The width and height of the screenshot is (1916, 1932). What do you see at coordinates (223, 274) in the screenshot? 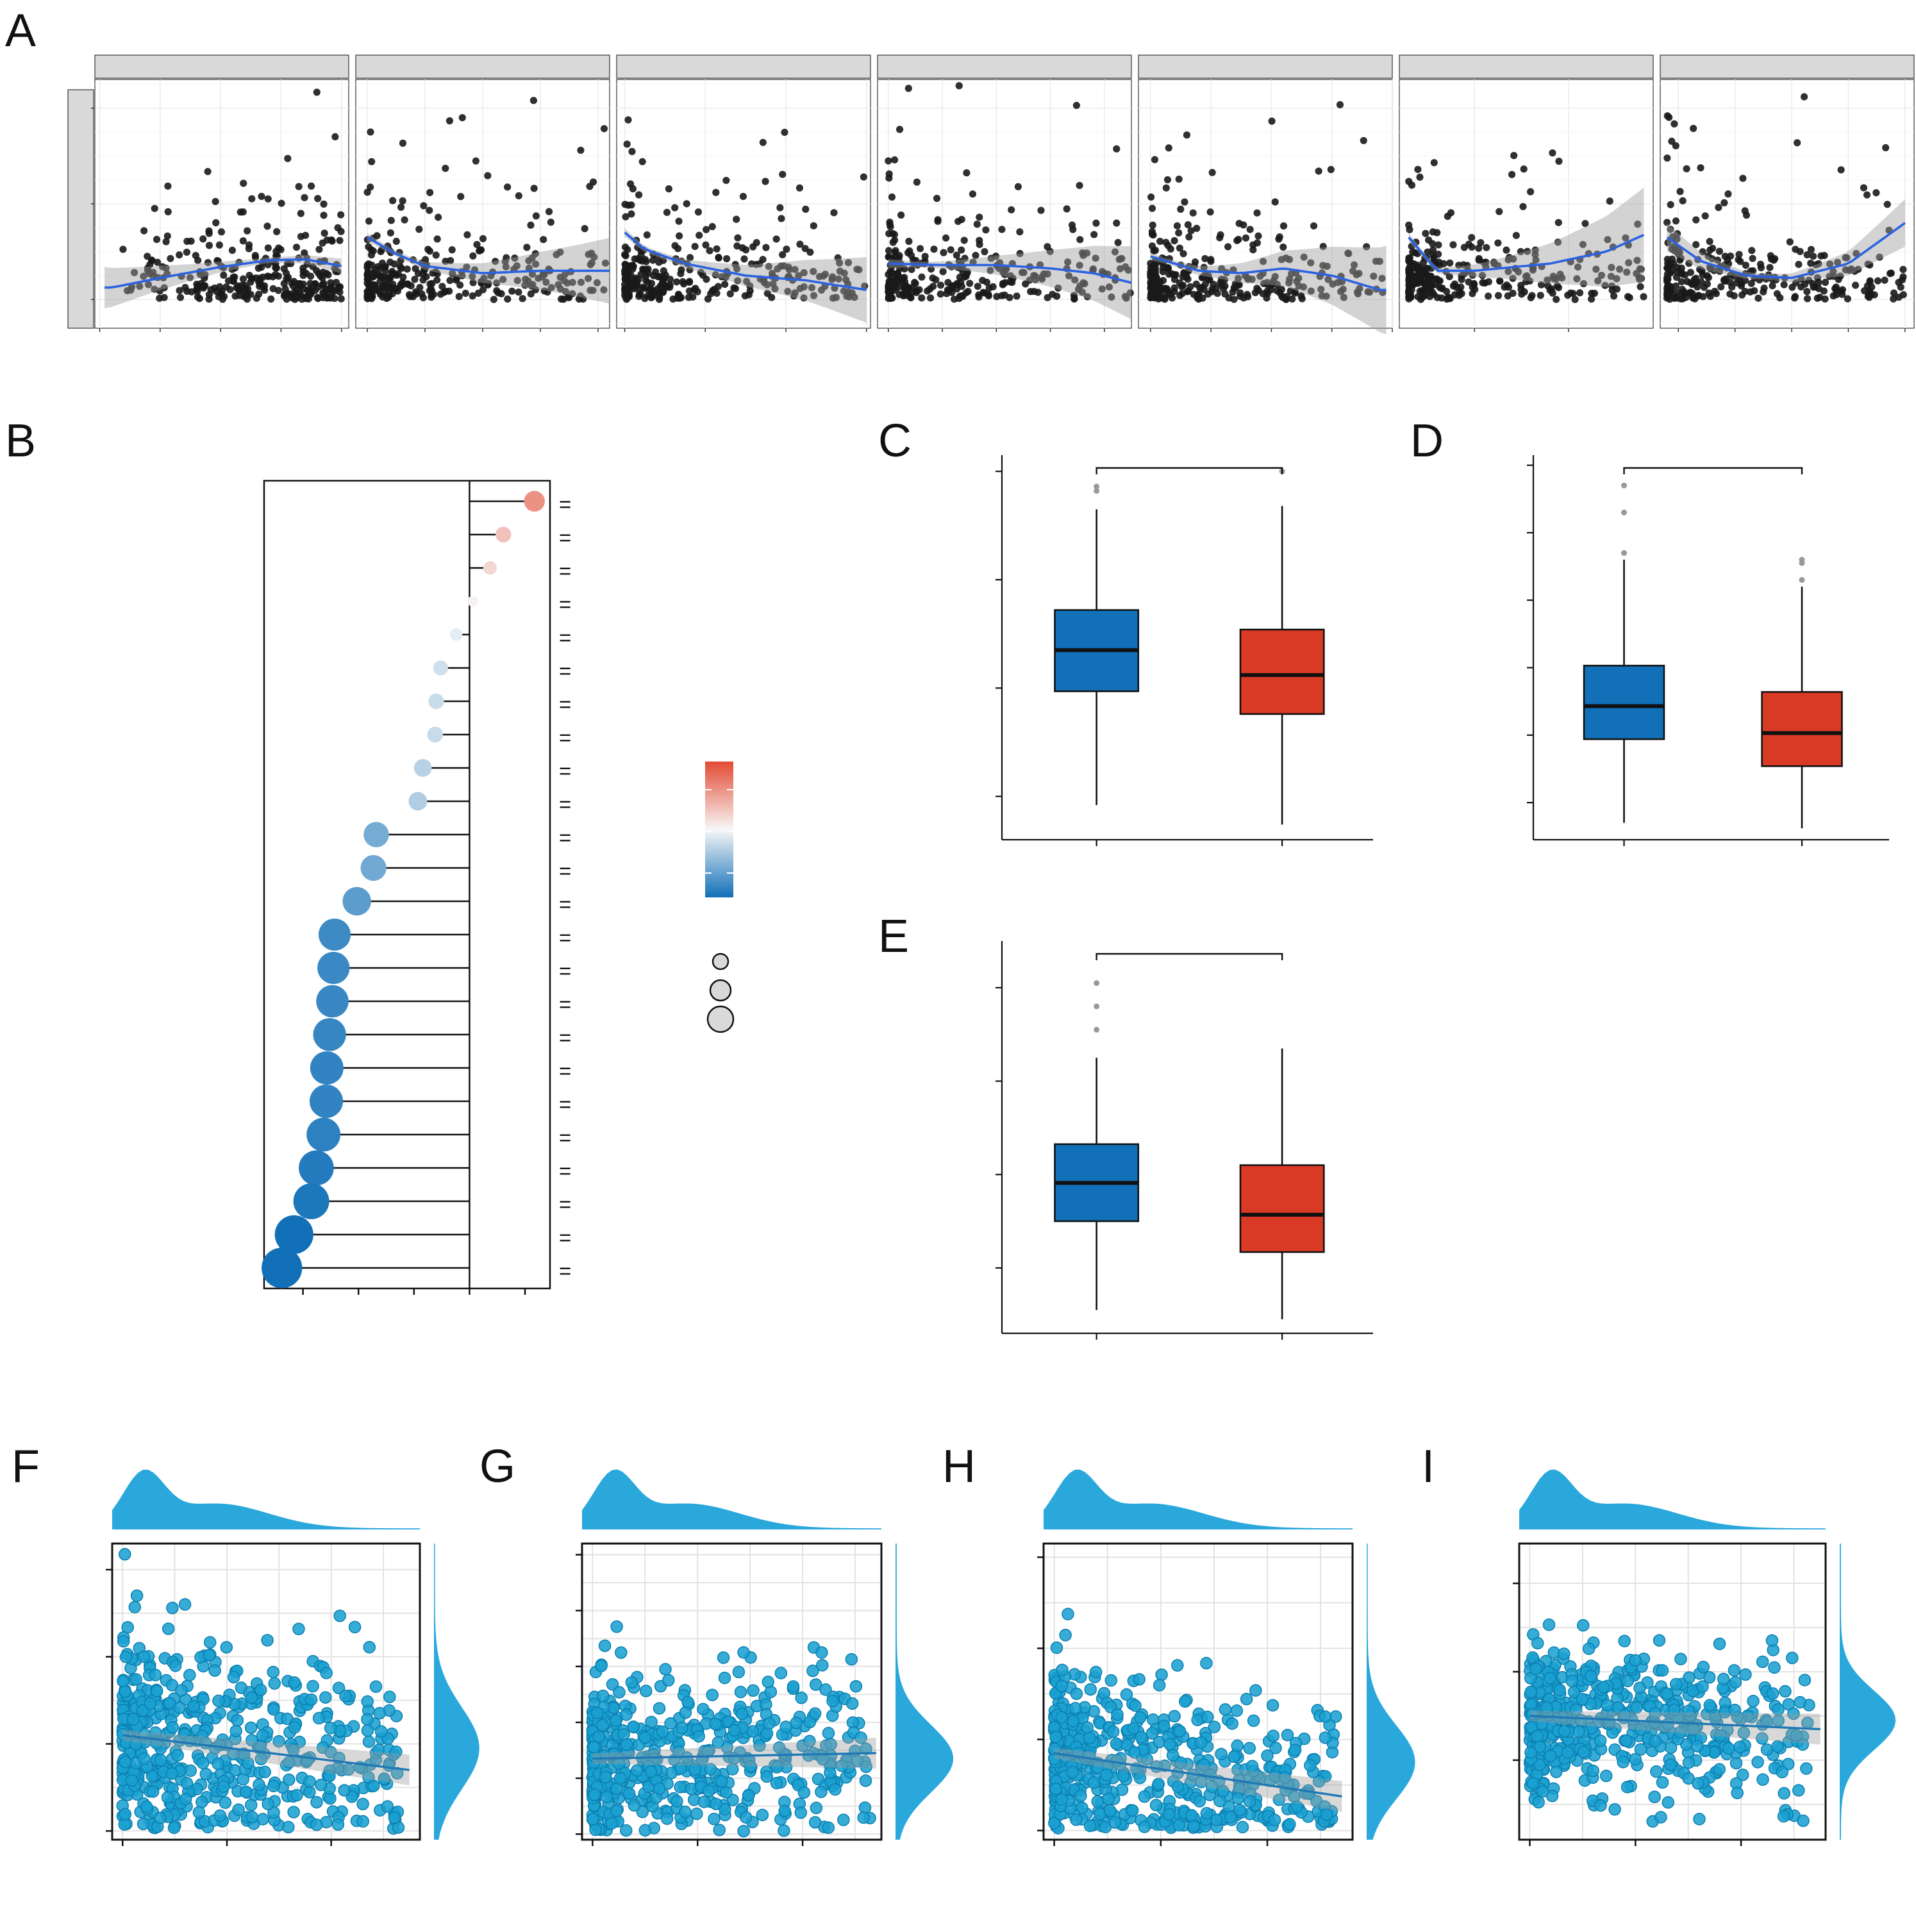
I see `trend-line` at bounding box center [223, 274].